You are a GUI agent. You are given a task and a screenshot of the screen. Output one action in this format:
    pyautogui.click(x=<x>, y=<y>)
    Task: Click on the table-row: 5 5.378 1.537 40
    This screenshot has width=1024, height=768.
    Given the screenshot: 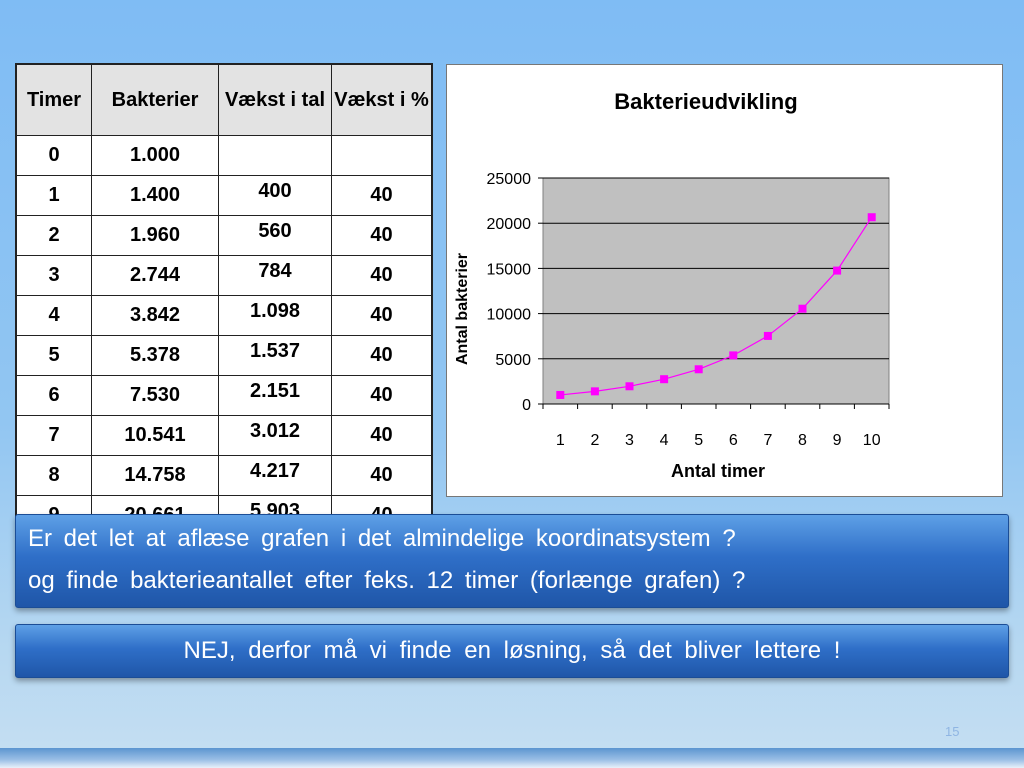 What is the action you would take?
    pyautogui.click(x=224, y=355)
    